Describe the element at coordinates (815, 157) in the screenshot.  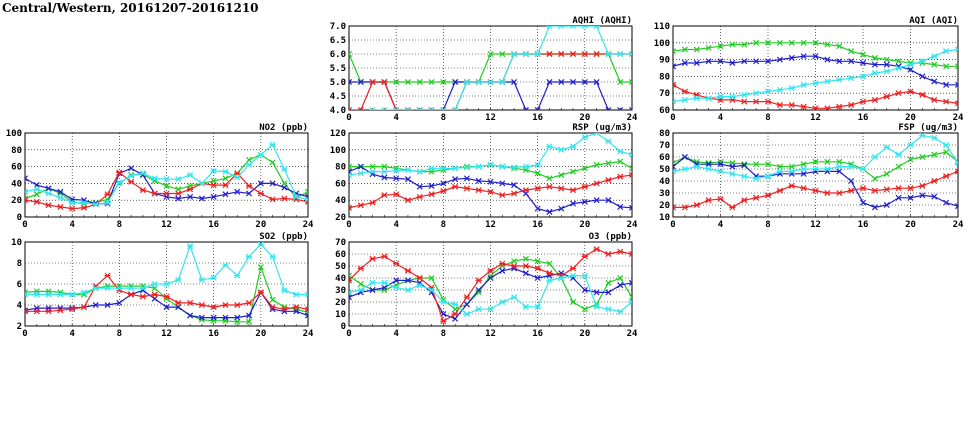
I see `series-cyan` at that location.